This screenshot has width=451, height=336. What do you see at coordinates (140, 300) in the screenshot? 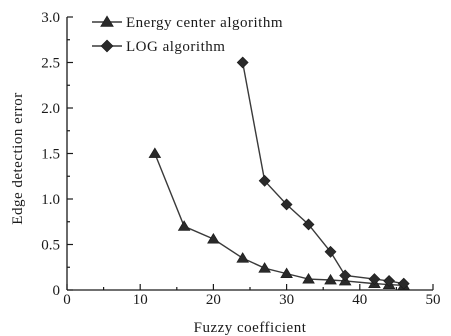
I see `x-tick-label: 10` at bounding box center [140, 300].